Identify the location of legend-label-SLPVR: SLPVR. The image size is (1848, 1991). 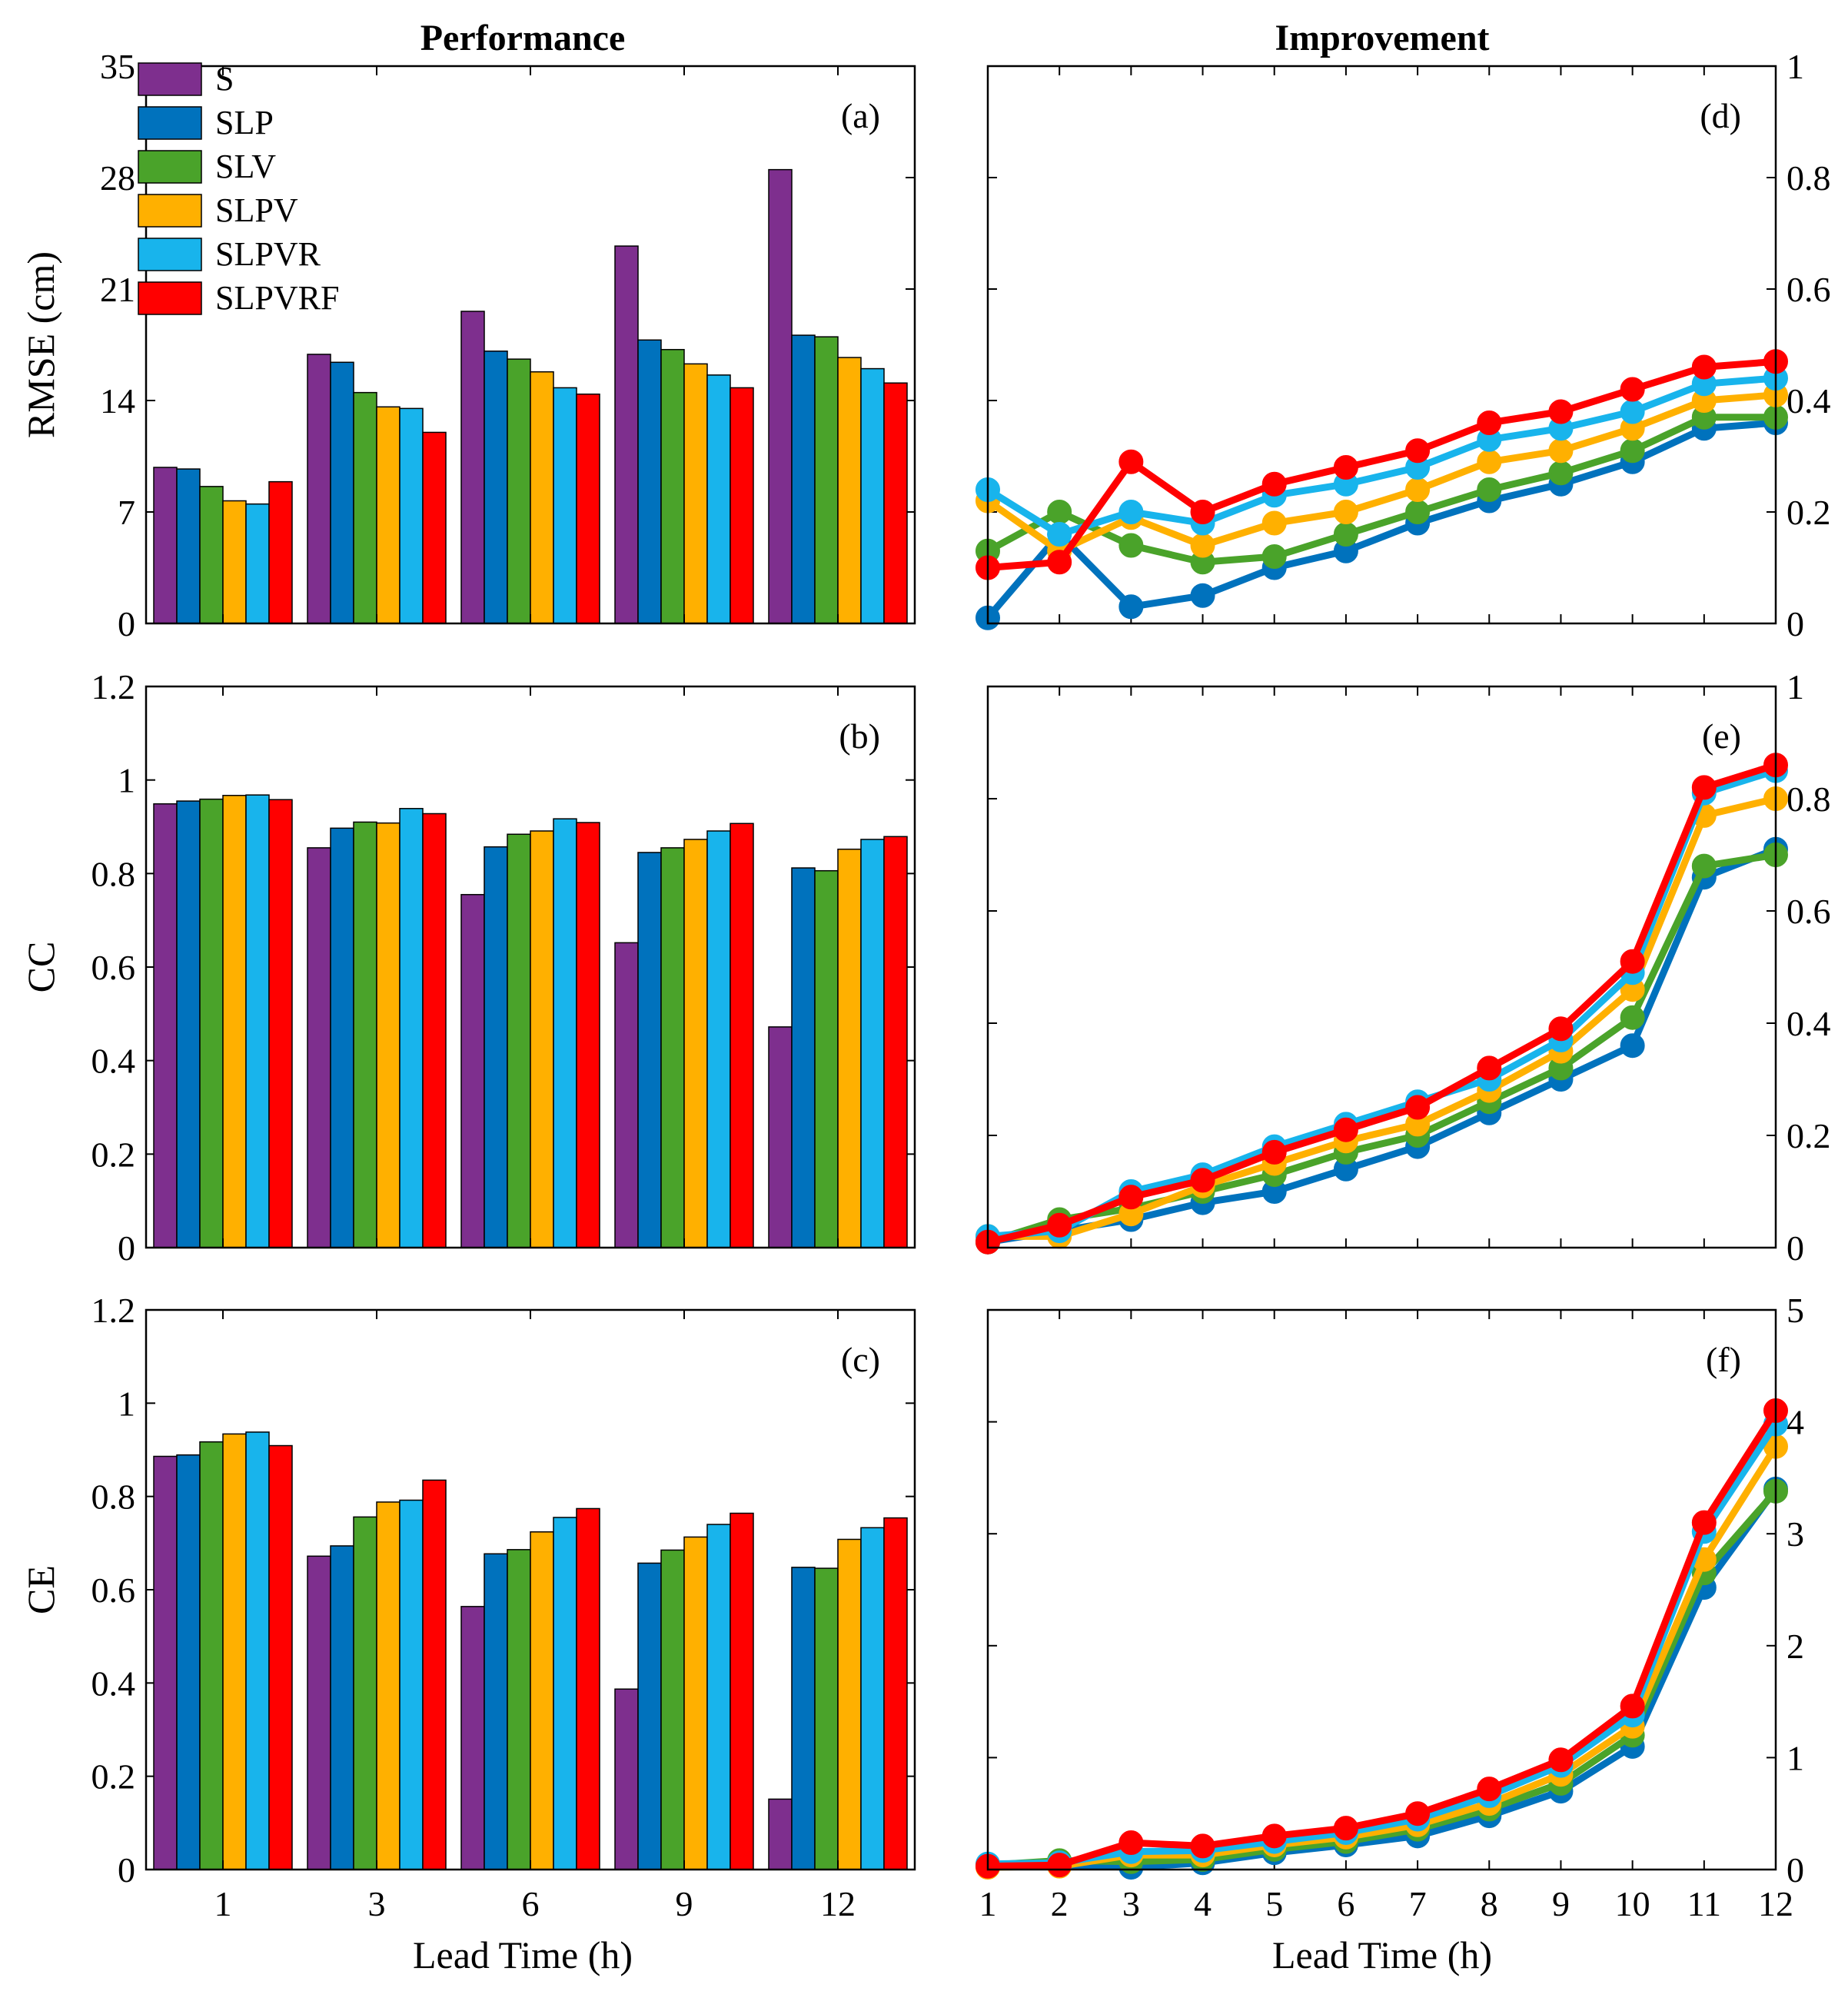
(268, 254).